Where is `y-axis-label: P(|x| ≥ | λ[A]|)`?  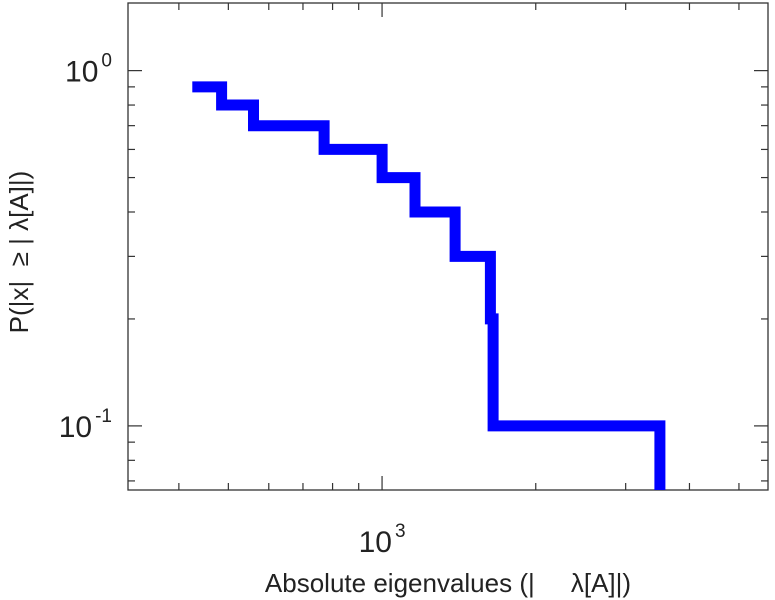 y-axis-label: P(|x| ≥ | λ[A]|) is located at coordinates (19, 252).